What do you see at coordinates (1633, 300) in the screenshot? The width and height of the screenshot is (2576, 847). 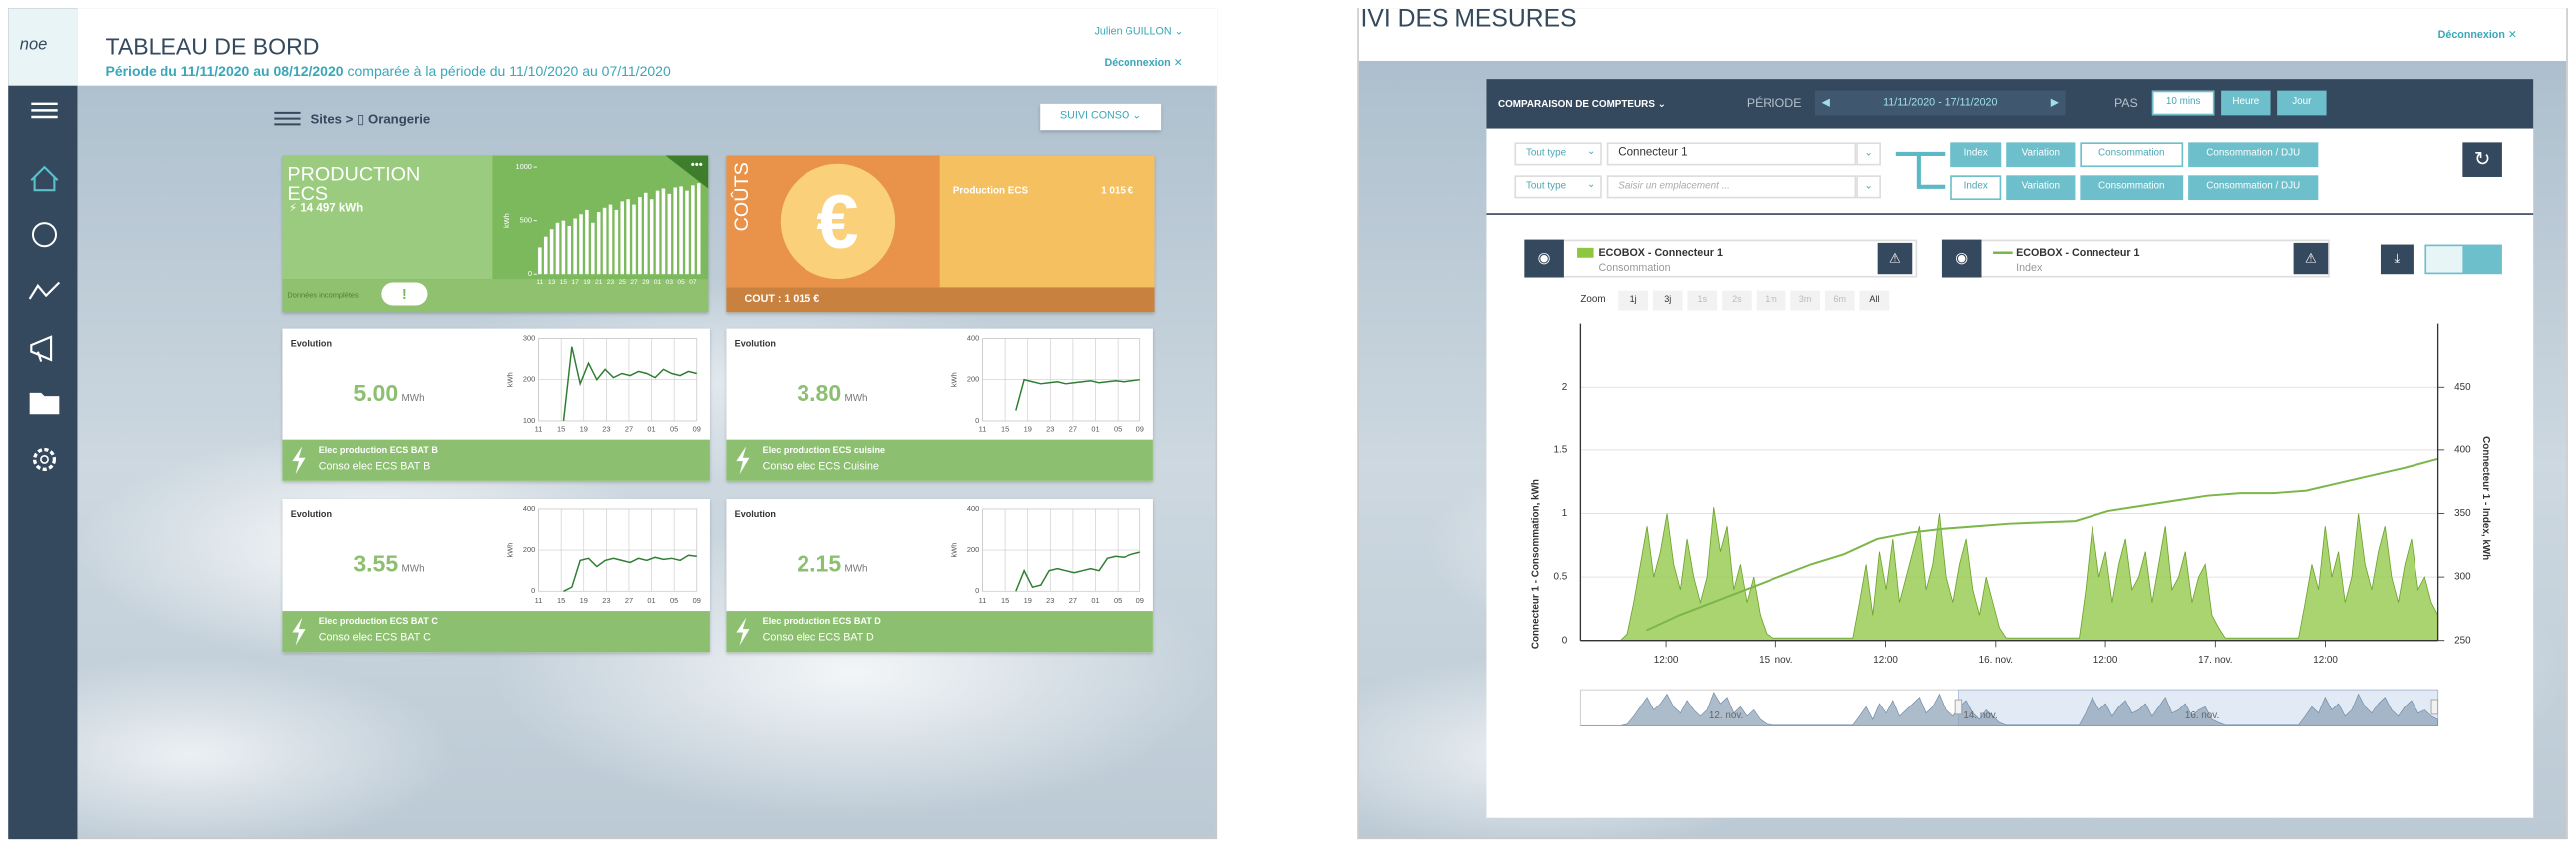 I see `zoom-button: 1j` at bounding box center [1633, 300].